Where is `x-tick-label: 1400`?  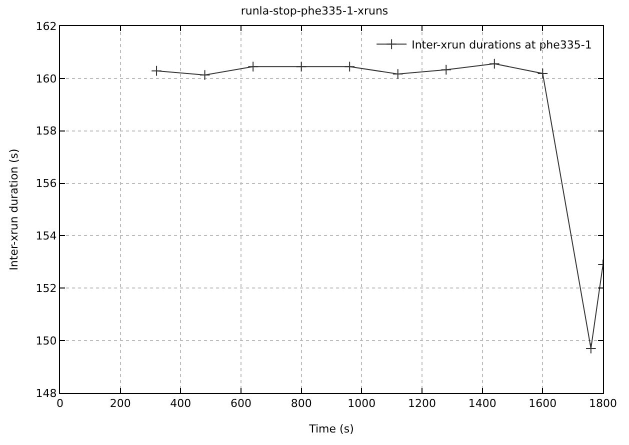 x-tick-label: 1400 is located at coordinates (482, 403).